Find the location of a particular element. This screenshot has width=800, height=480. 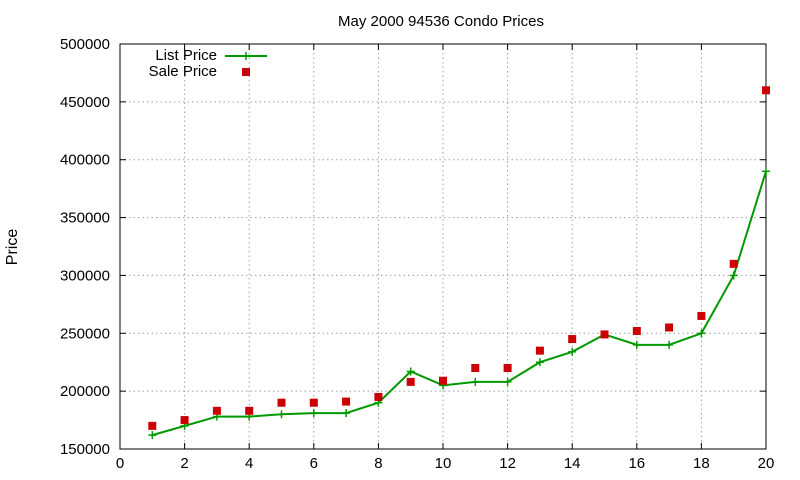

y-tick-label: 300000 is located at coordinates (85, 275).